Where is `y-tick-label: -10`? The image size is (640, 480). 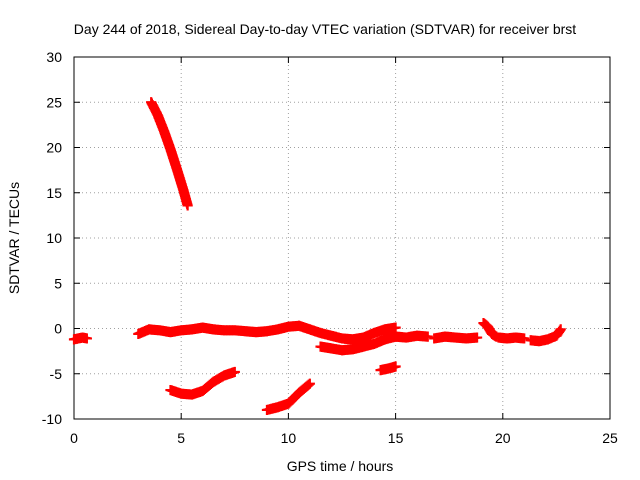 y-tick-label: -10 is located at coordinates (52, 419).